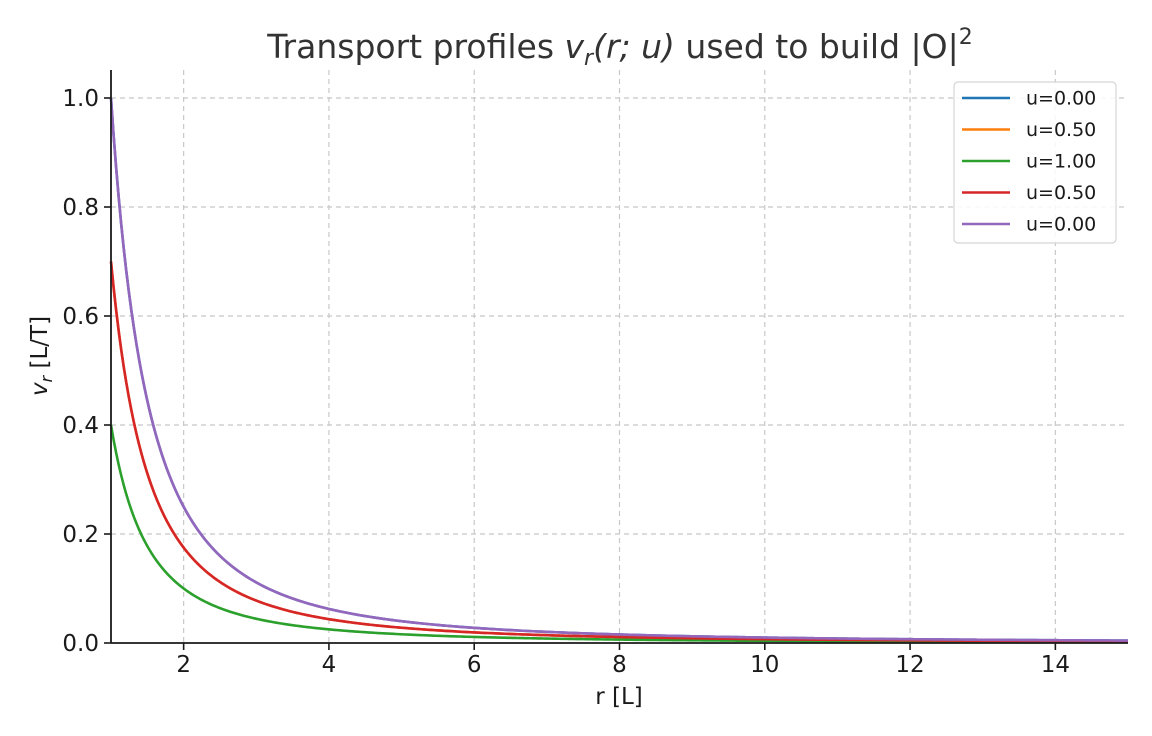 The width and height of the screenshot is (1152, 736). Describe the element at coordinates (46, 378) in the screenshot. I see `ylabel-sub: r` at that location.